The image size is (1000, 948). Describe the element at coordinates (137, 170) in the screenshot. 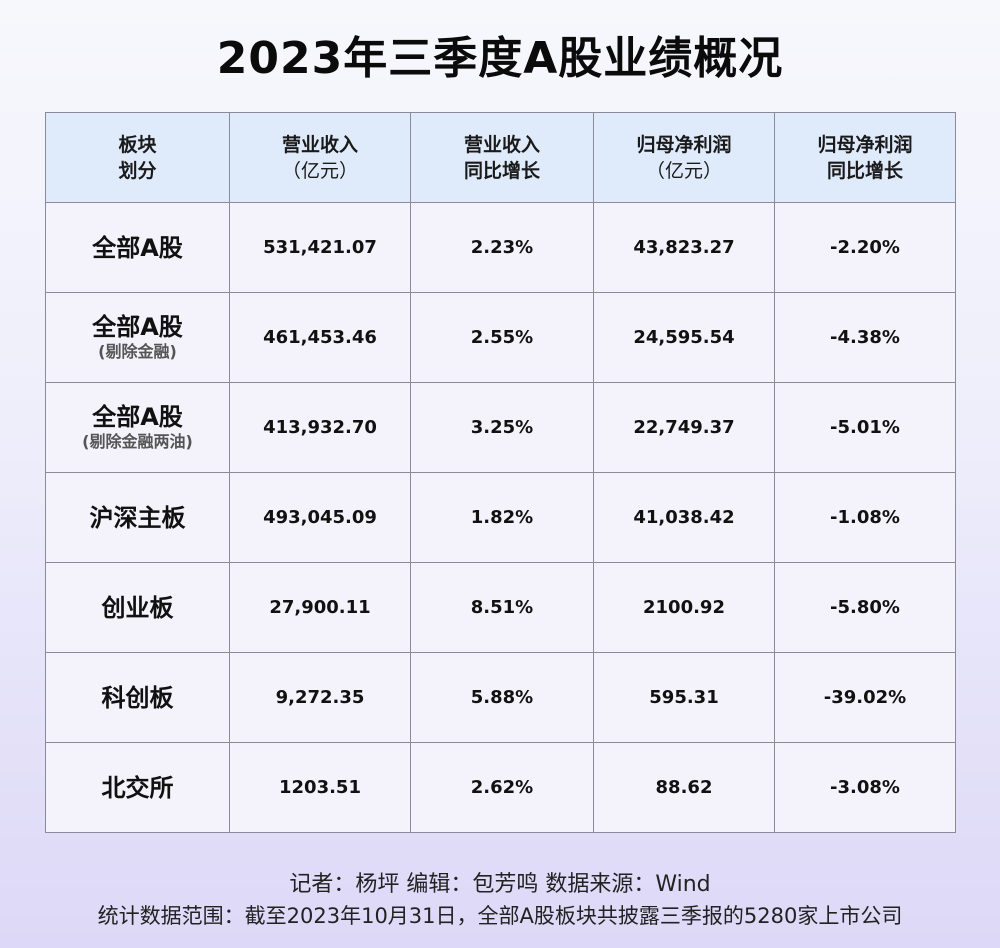

I see `header-category-line2: 划分` at that location.